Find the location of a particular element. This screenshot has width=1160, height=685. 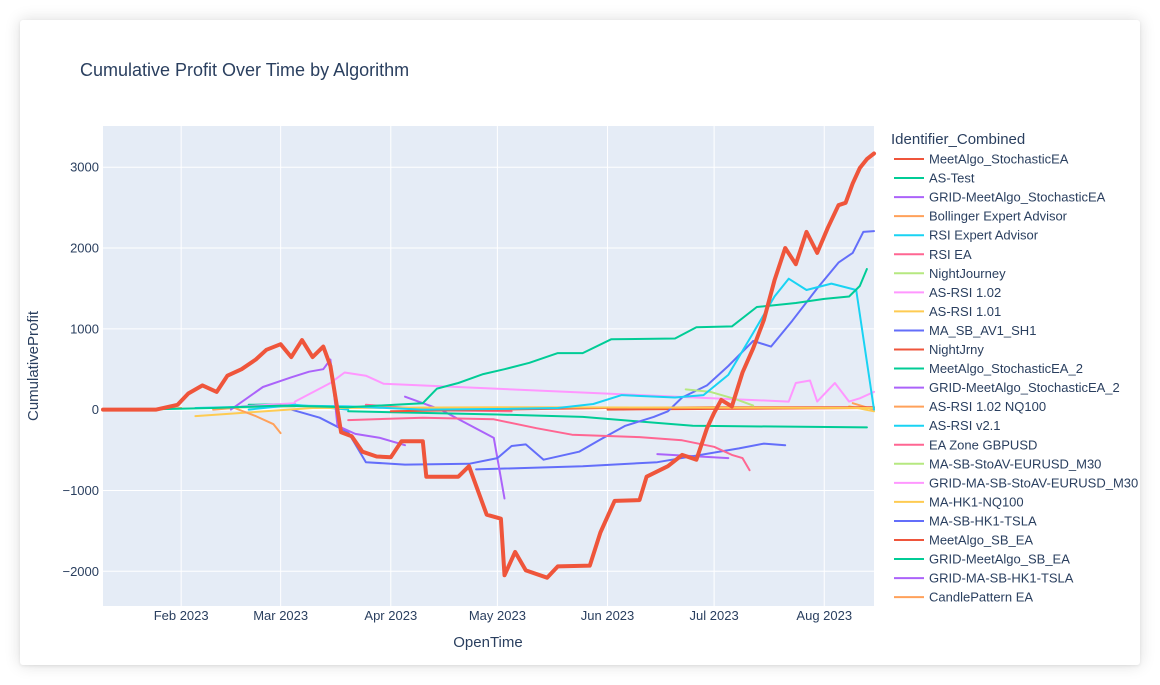

legend-item: MA-HK1-NQ100 is located at coordinates (959, 501).